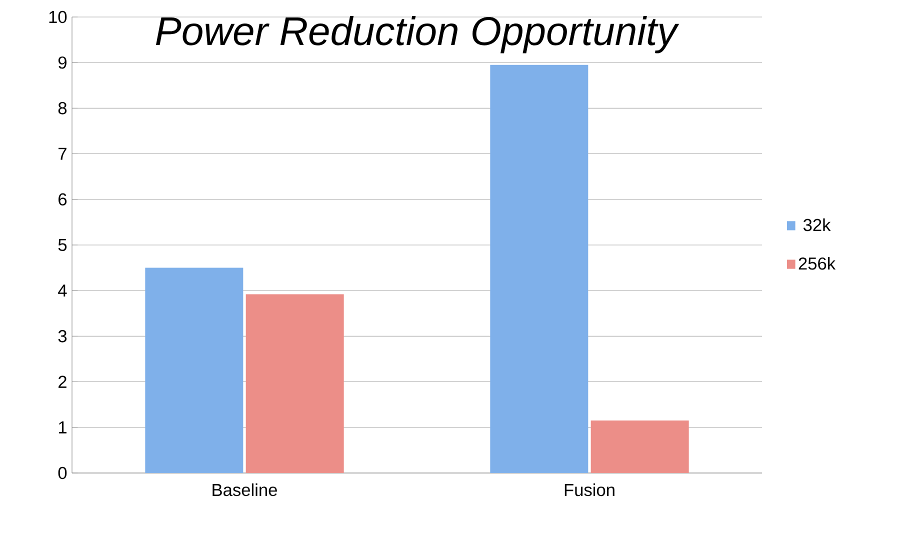 The image size is (915, 549). I want to click on x-tick-label: Fusion, so click(589, 489).